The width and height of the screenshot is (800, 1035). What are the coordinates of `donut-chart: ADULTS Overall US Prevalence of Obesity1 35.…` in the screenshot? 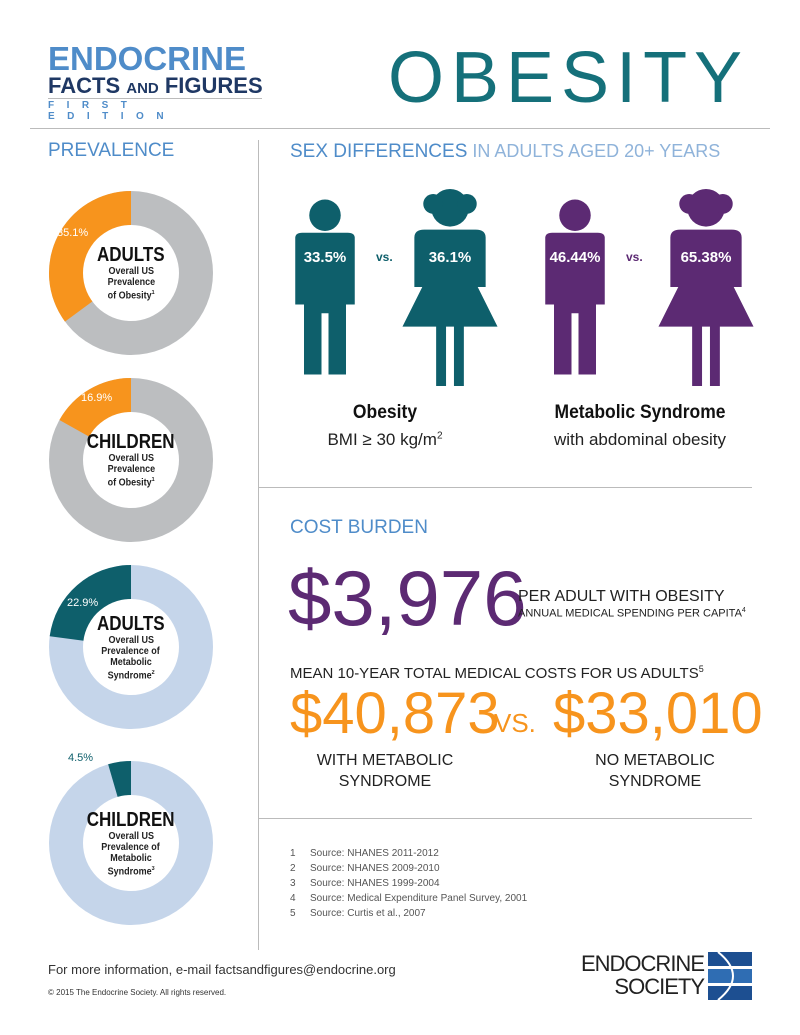 It's located at (131, 273).